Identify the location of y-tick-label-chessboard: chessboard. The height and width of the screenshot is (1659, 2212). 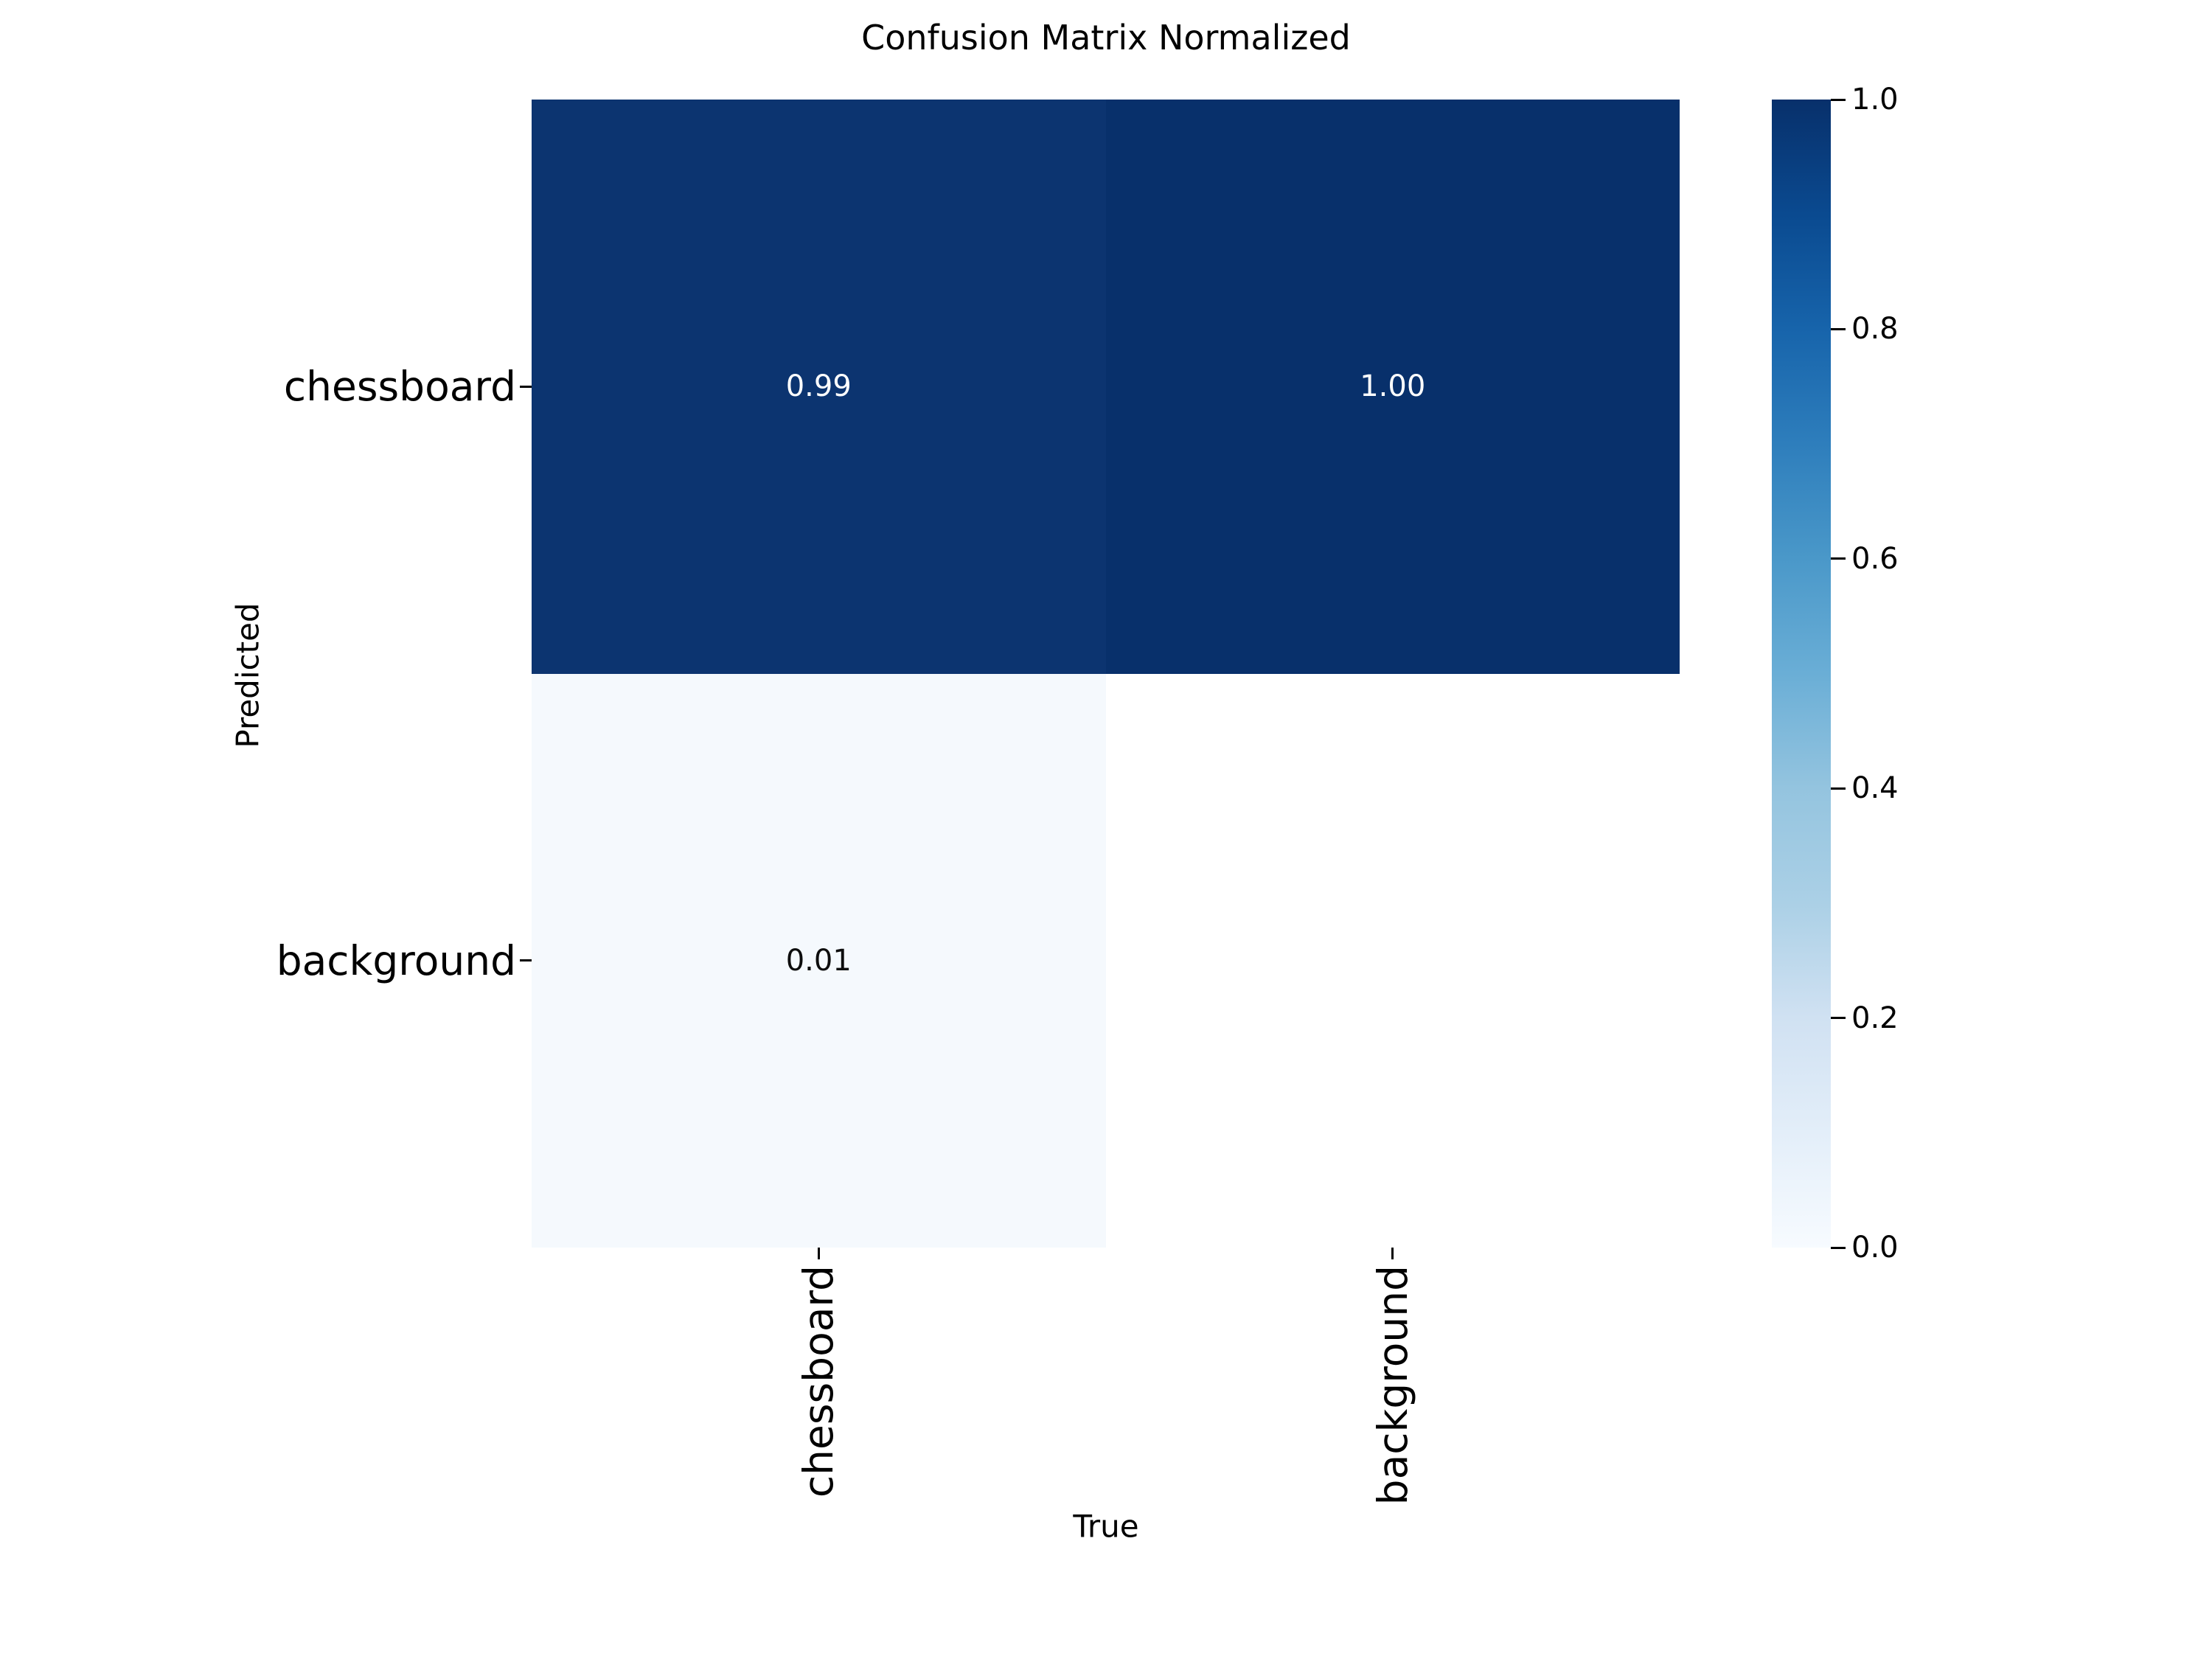
(399, 387).